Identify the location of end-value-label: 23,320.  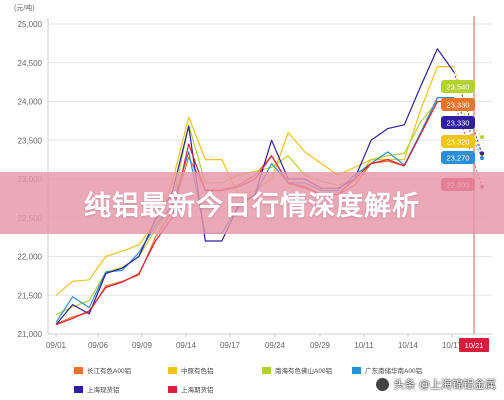
(458, 142).